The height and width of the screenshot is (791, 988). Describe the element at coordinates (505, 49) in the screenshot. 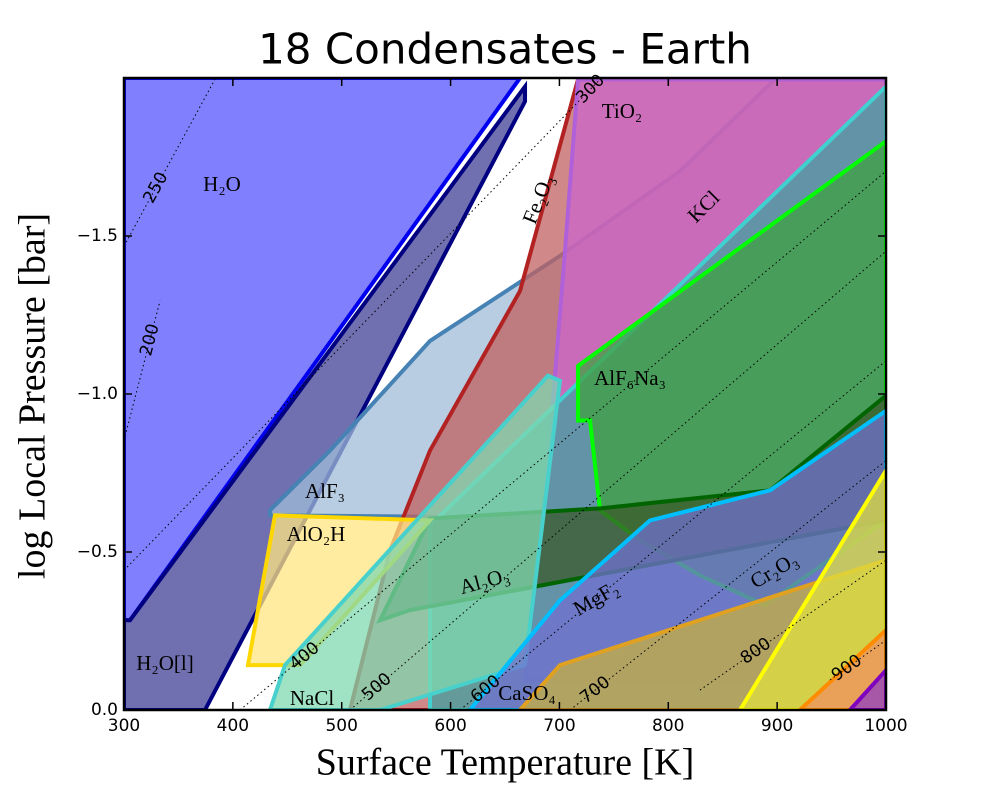

I see `chart-title: 18 Condensates - Earth` at that location.